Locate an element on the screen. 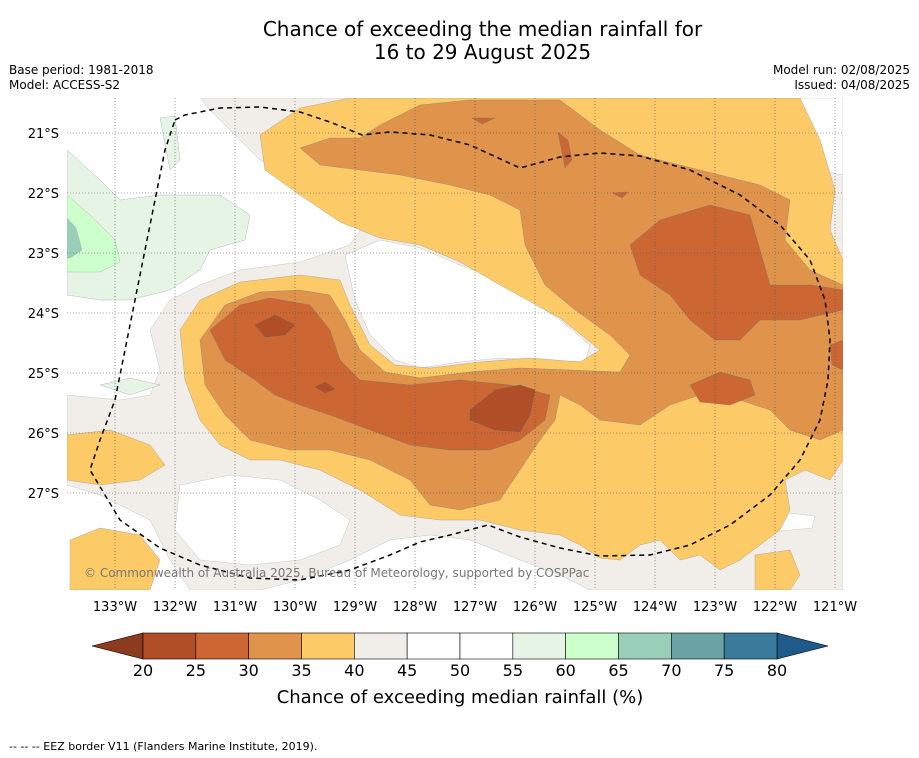 Image resolution: width=919 pixels, height=758 pixels. colorbar-title: Chance of exceeding median rainfall (%) is located at coordinates (460, 697).